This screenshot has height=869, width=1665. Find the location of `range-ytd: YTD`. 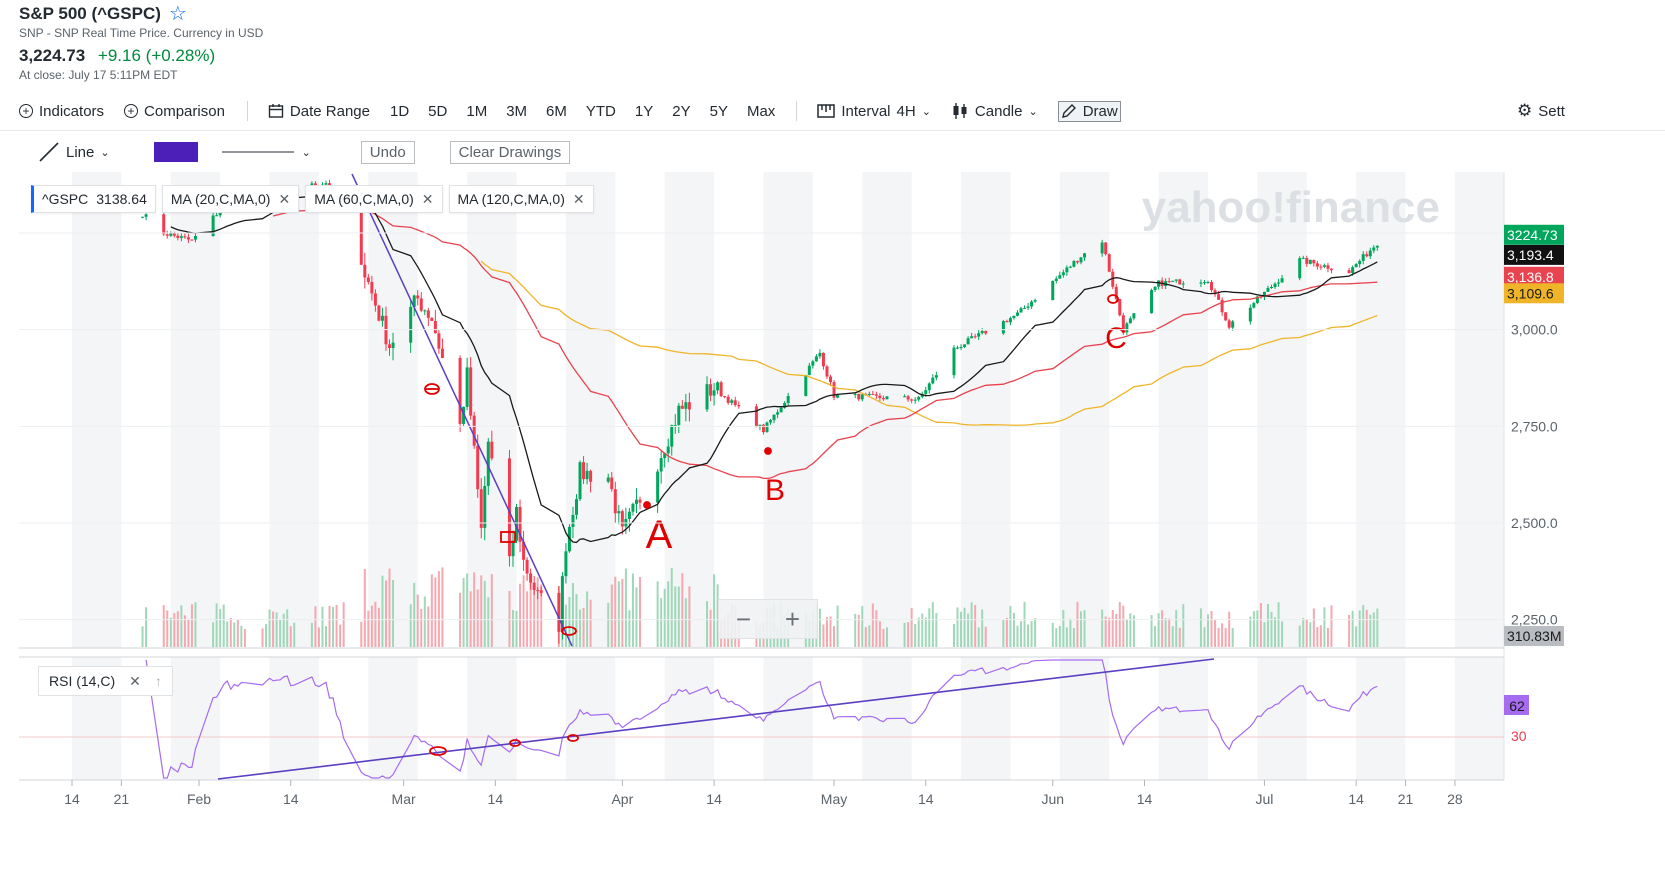

range-ytd: YTD is located at coordinates (600, 111).